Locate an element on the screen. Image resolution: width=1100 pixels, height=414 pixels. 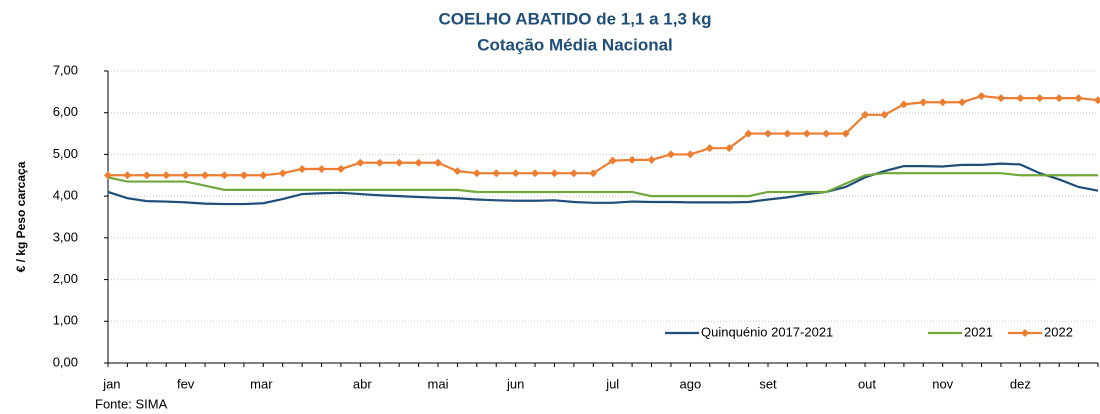
x-tick-label: jul is located at coordinates (612, 383).